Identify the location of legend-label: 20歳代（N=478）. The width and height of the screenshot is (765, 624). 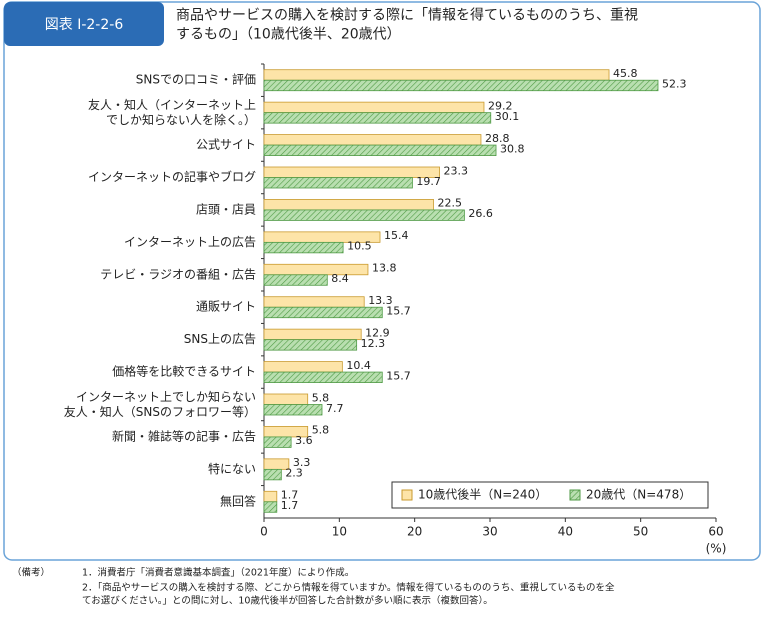
(638, 495).